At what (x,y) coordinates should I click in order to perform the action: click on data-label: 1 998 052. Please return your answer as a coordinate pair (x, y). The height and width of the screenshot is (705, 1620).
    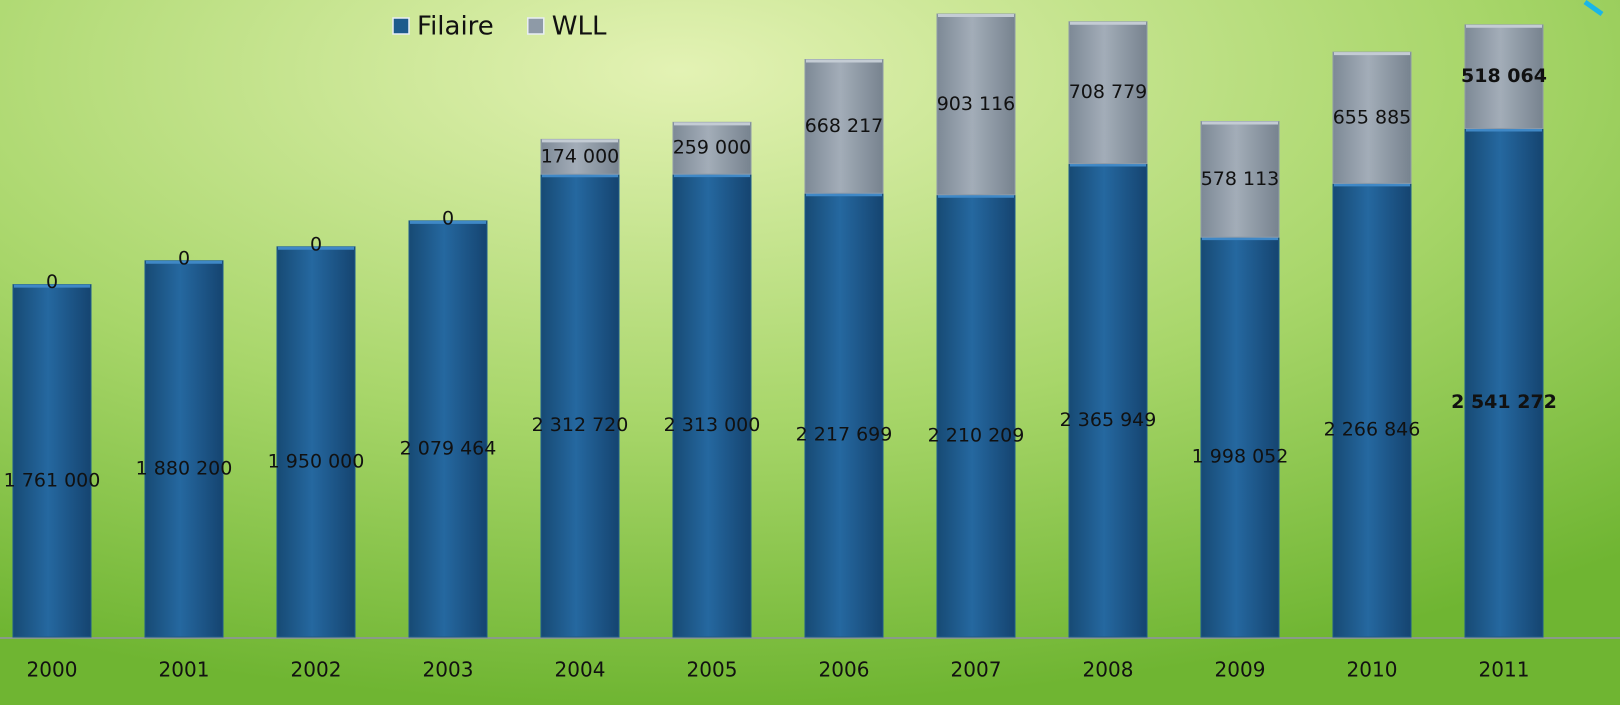
    Looking at the image, I should click on (1240, 457).